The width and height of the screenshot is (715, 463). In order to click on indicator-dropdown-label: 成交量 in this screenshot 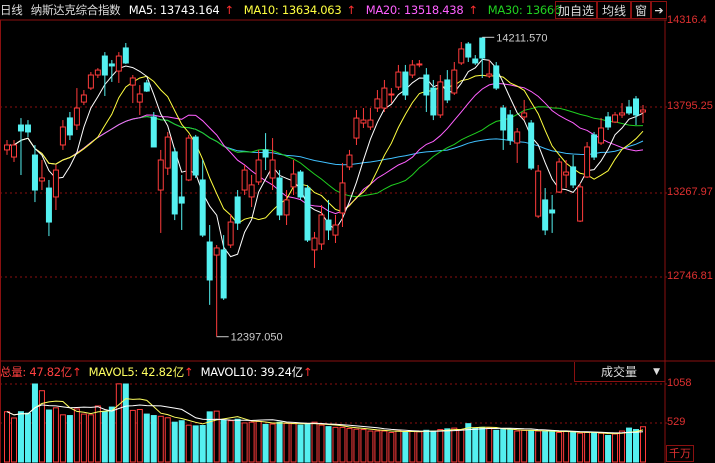, I will do `click(619, 372)`.